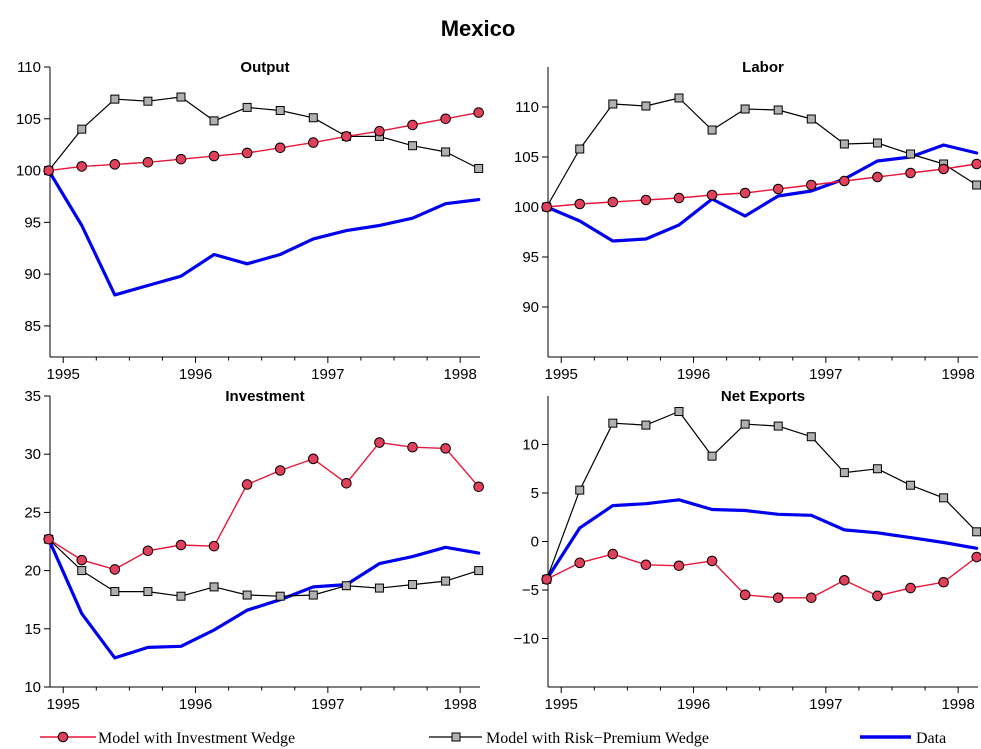 The height and width of the screenshot is (749, 981). What do you see at coordinates (931, 738) in the screenshot?
I see `legend-label-data: Data` at bounding box center [931, 738].